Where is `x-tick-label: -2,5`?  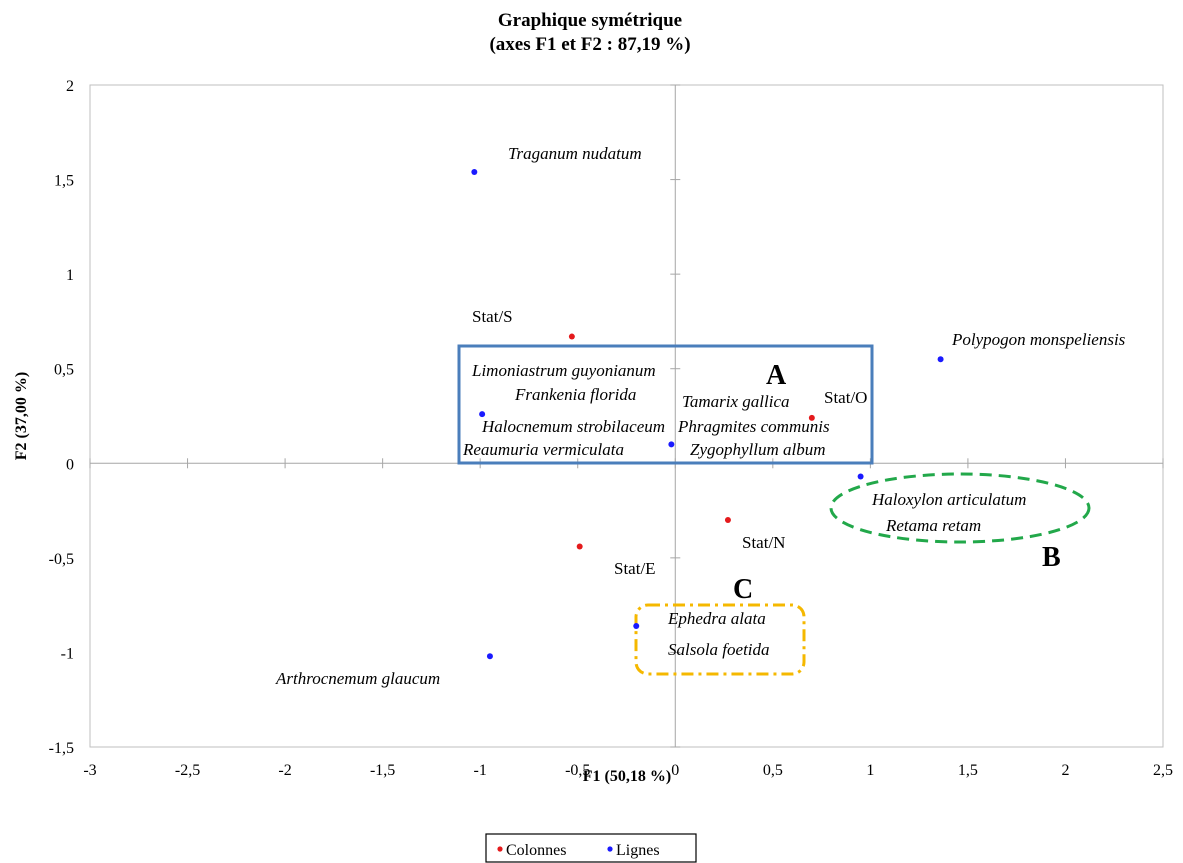
x-tick-label: -2,5 is located at coordinates (187, 770).